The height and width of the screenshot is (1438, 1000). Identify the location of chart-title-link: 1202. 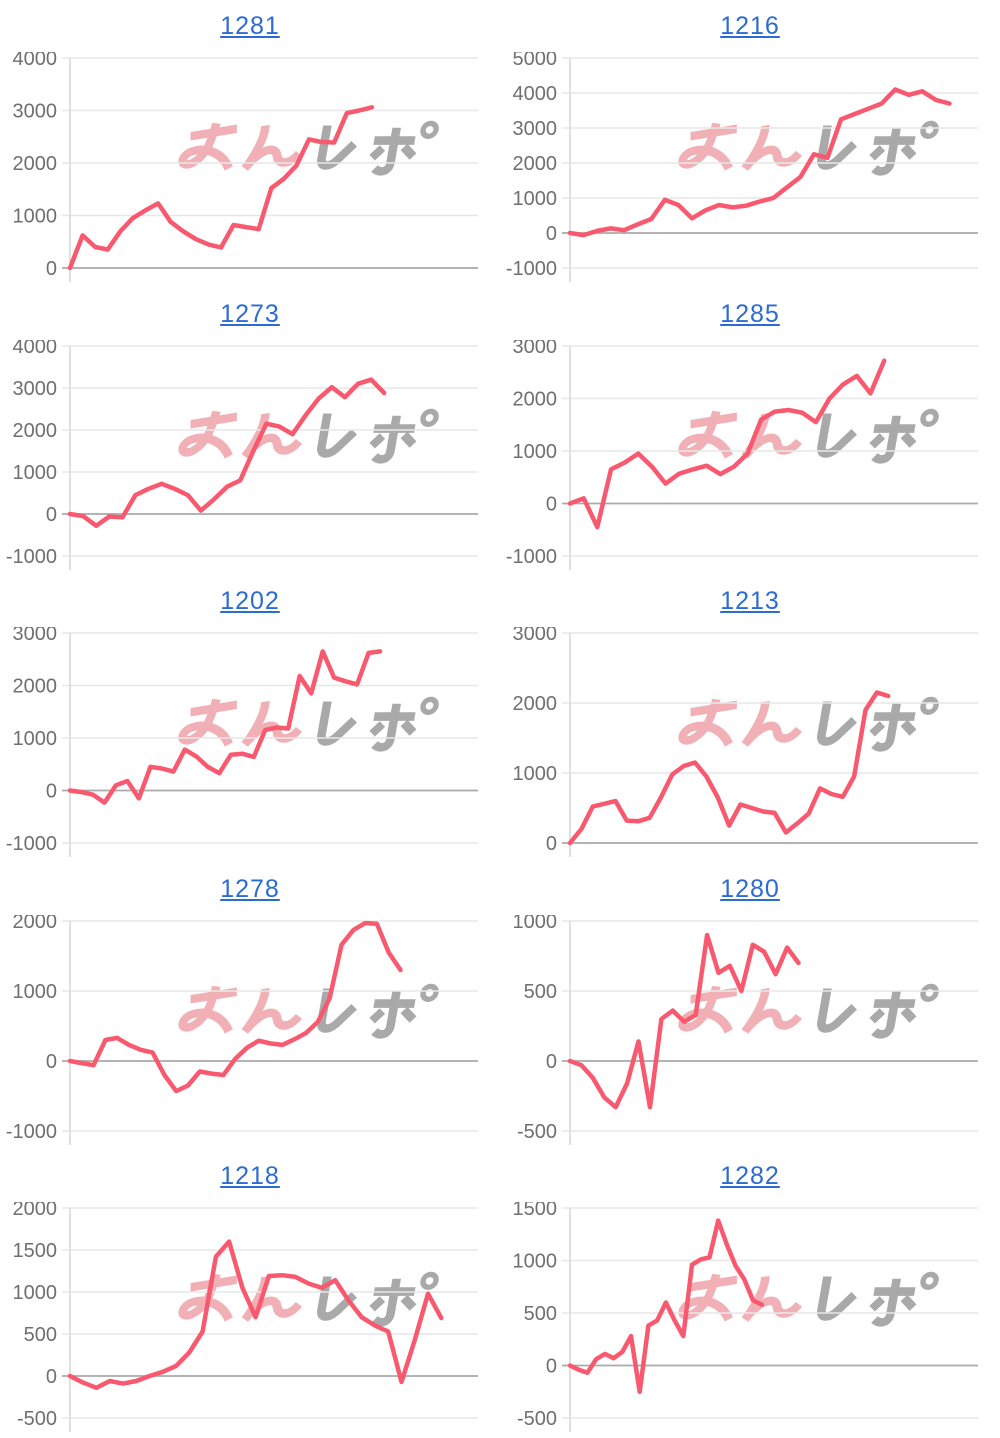
(250, 601).